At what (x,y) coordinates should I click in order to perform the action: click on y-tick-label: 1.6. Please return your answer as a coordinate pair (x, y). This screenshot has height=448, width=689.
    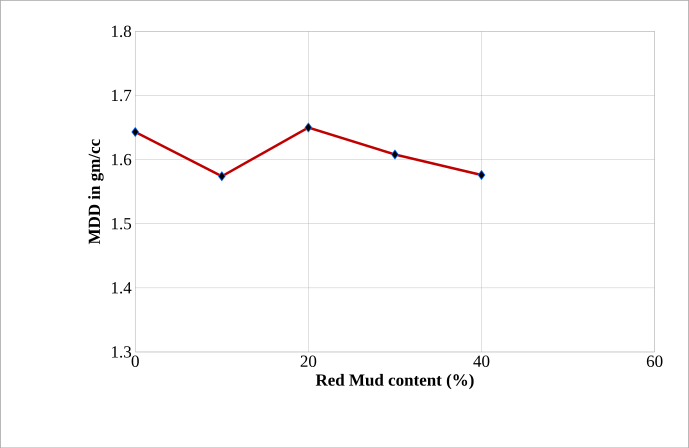
    Looking at the image, I should click on (122, 160).